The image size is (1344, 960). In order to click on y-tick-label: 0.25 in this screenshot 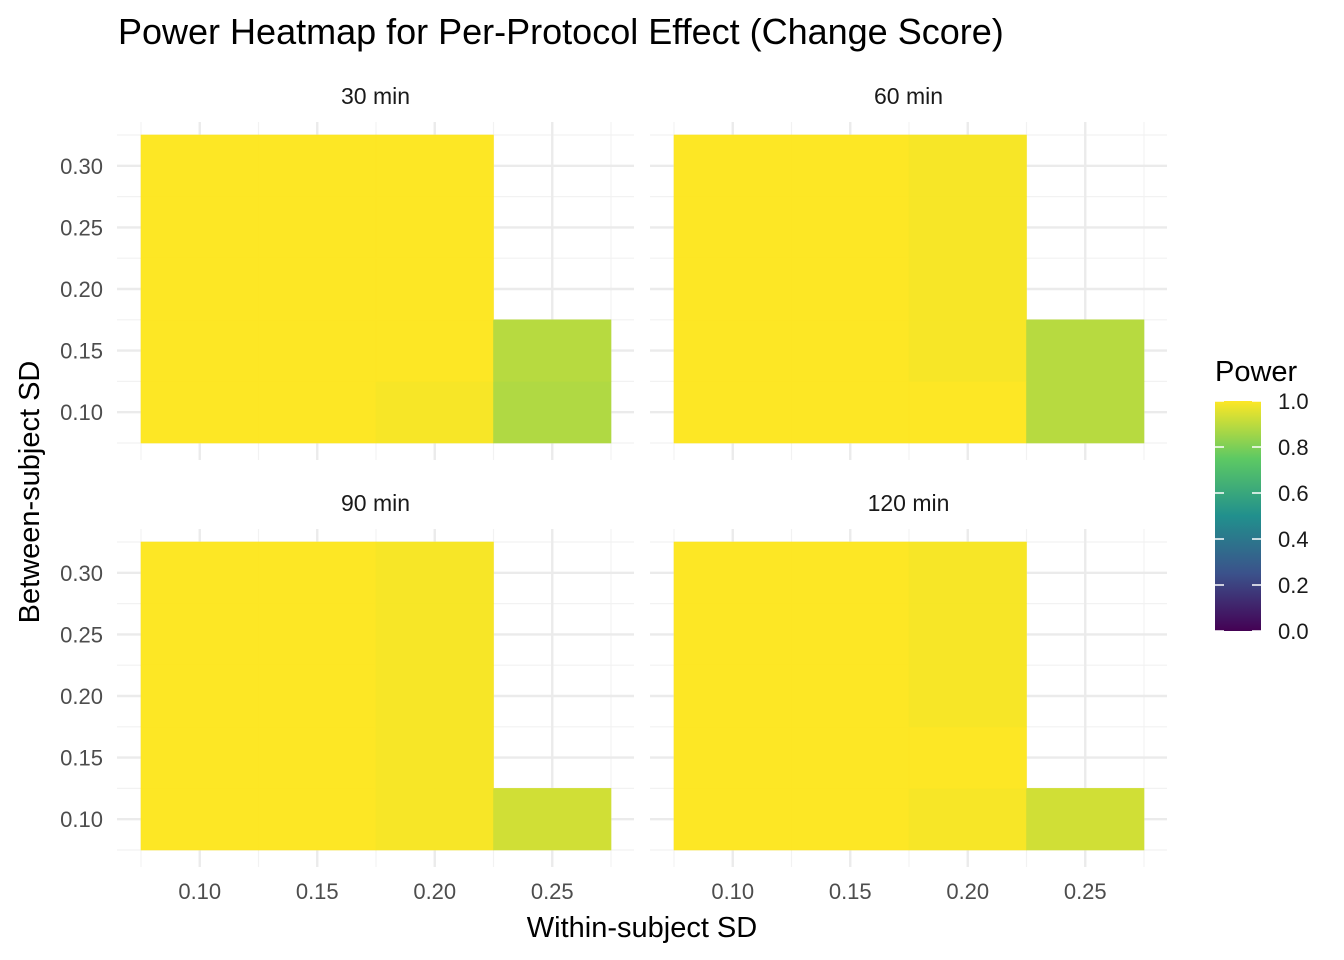, I will do `click(81, 634)`.